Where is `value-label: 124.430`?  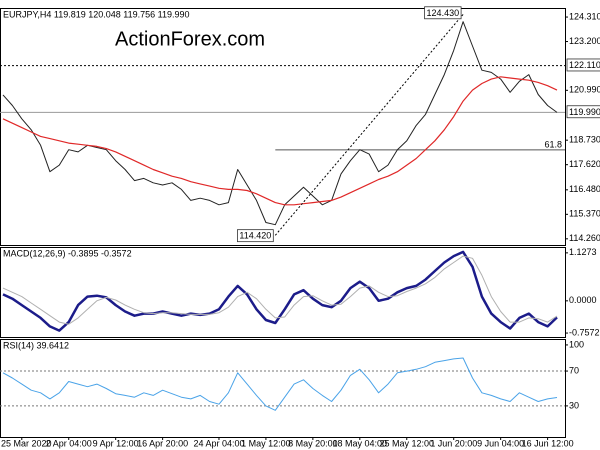 value-label: 124.430 is located at coordinates (443, 13).